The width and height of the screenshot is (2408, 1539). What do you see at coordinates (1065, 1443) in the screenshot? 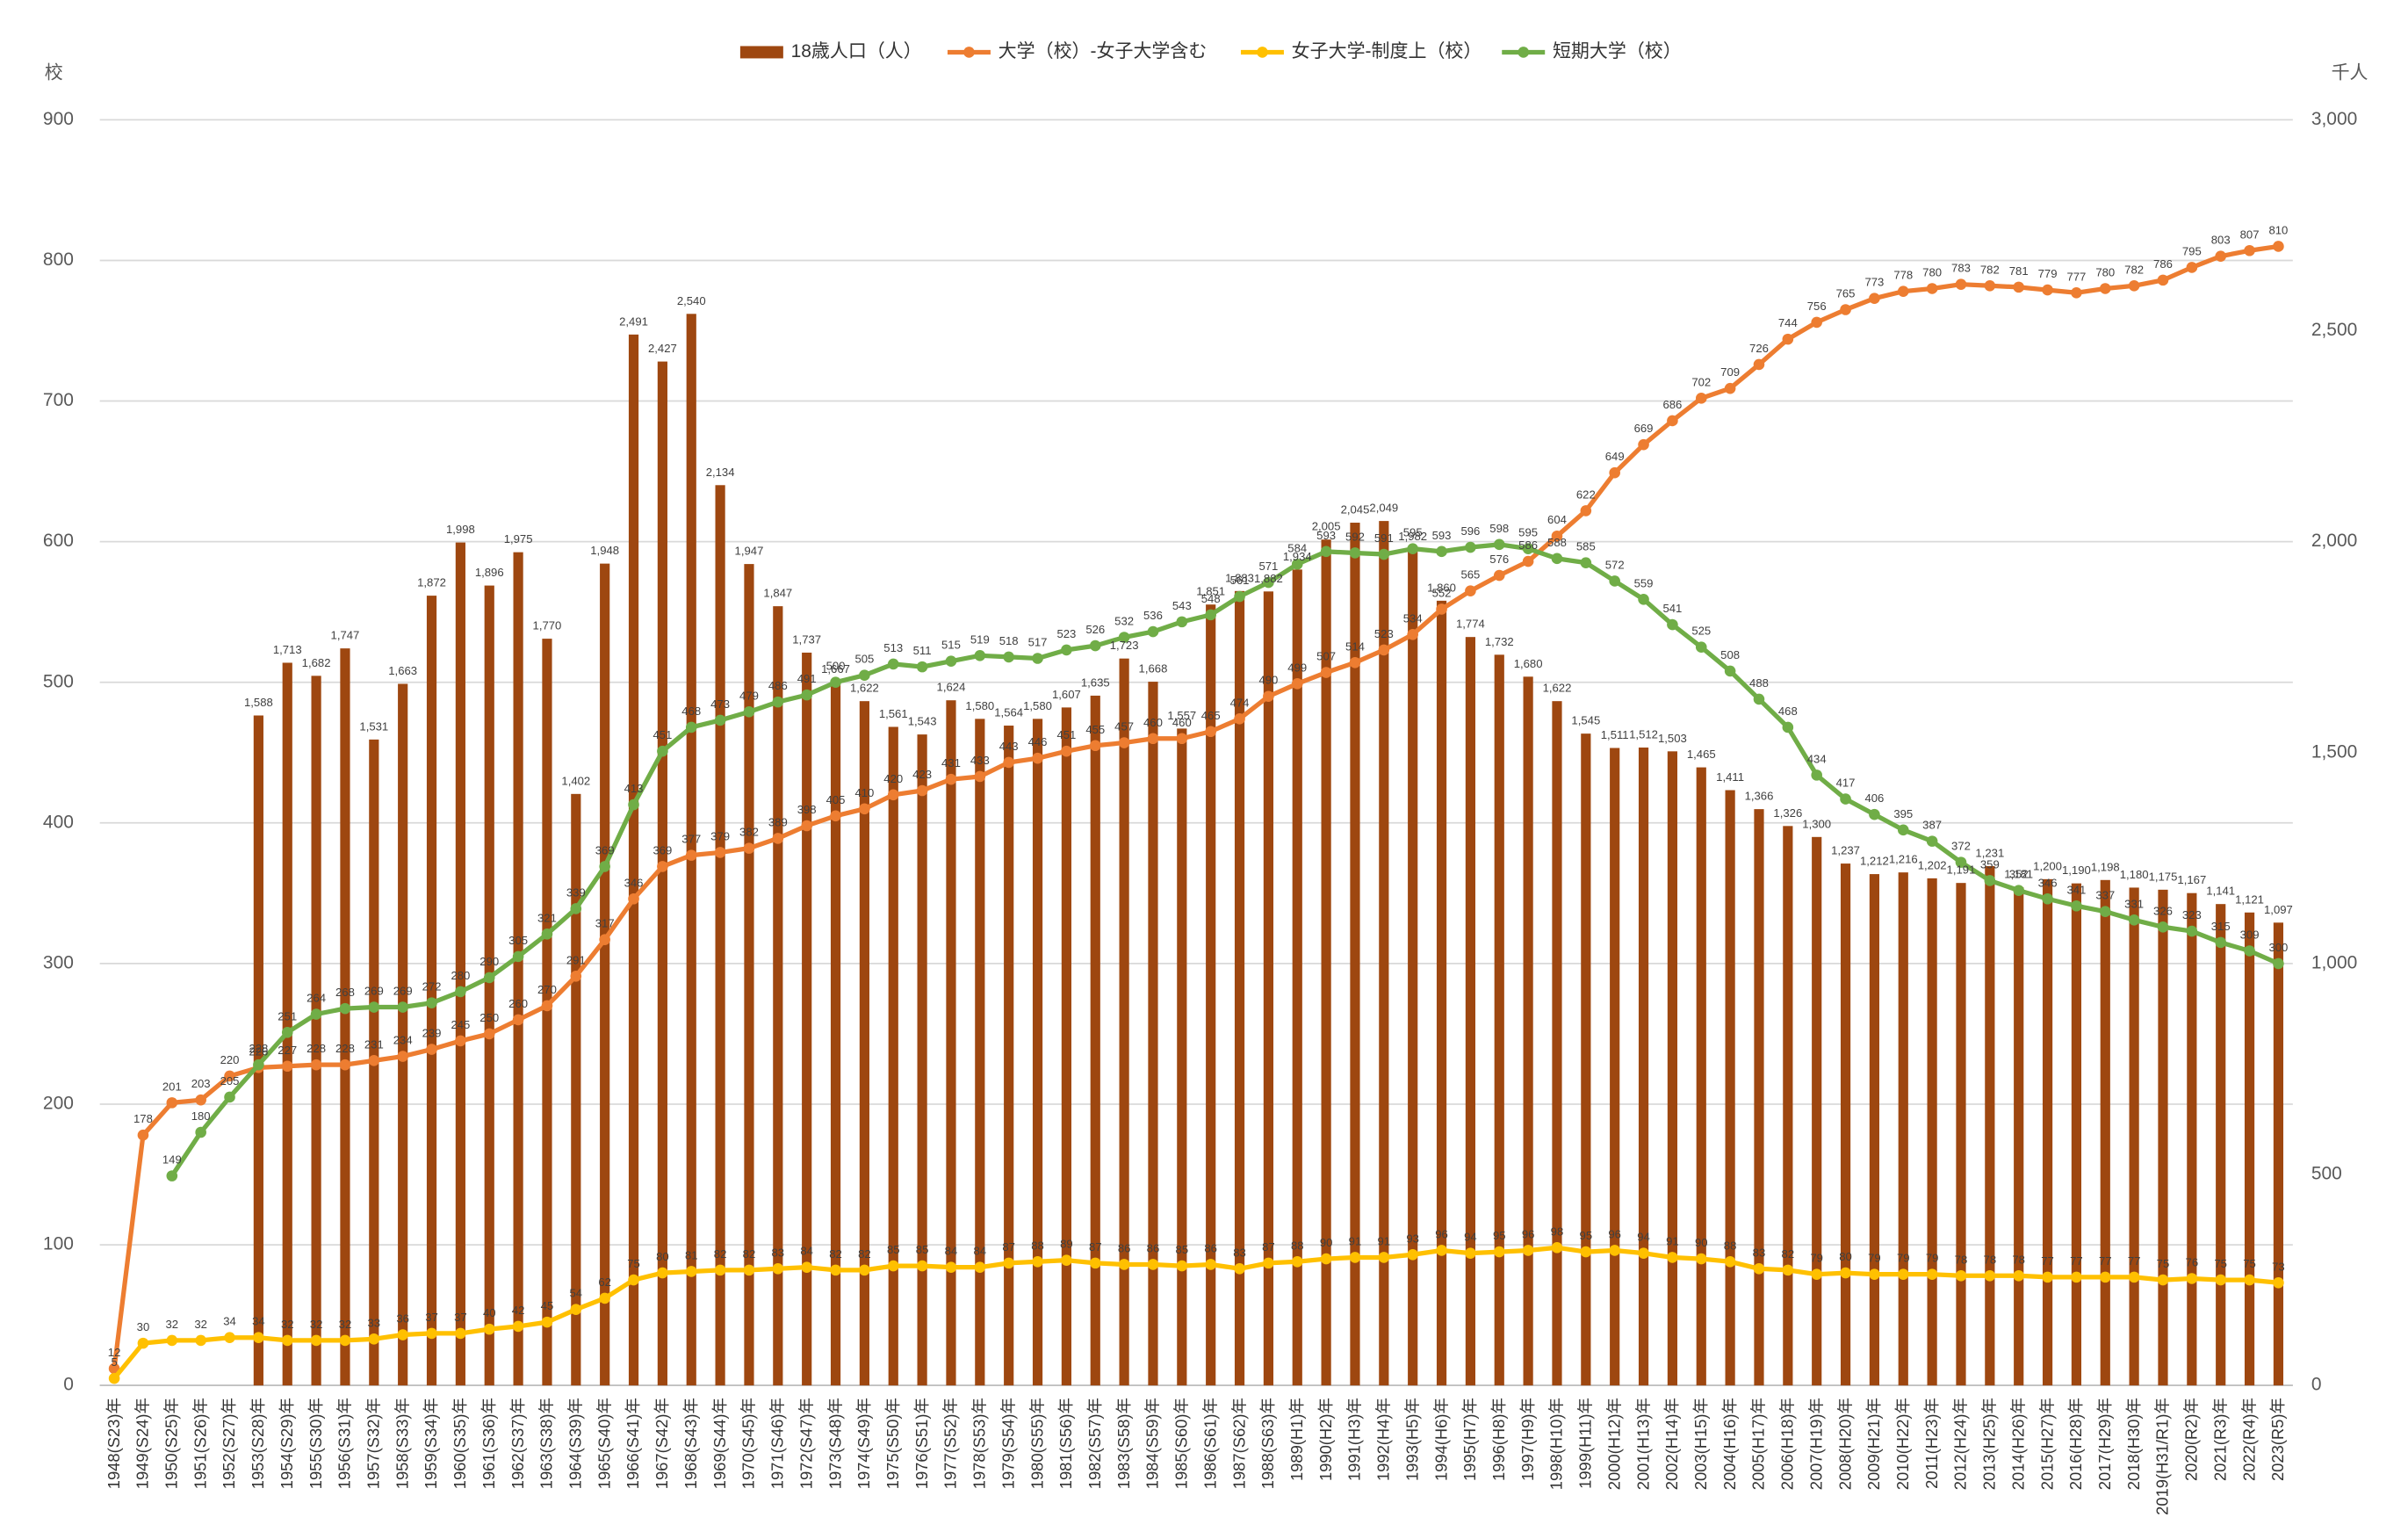
I see `x-tick-label: 1981(S56)年` at bounding box center [1065, 1443].